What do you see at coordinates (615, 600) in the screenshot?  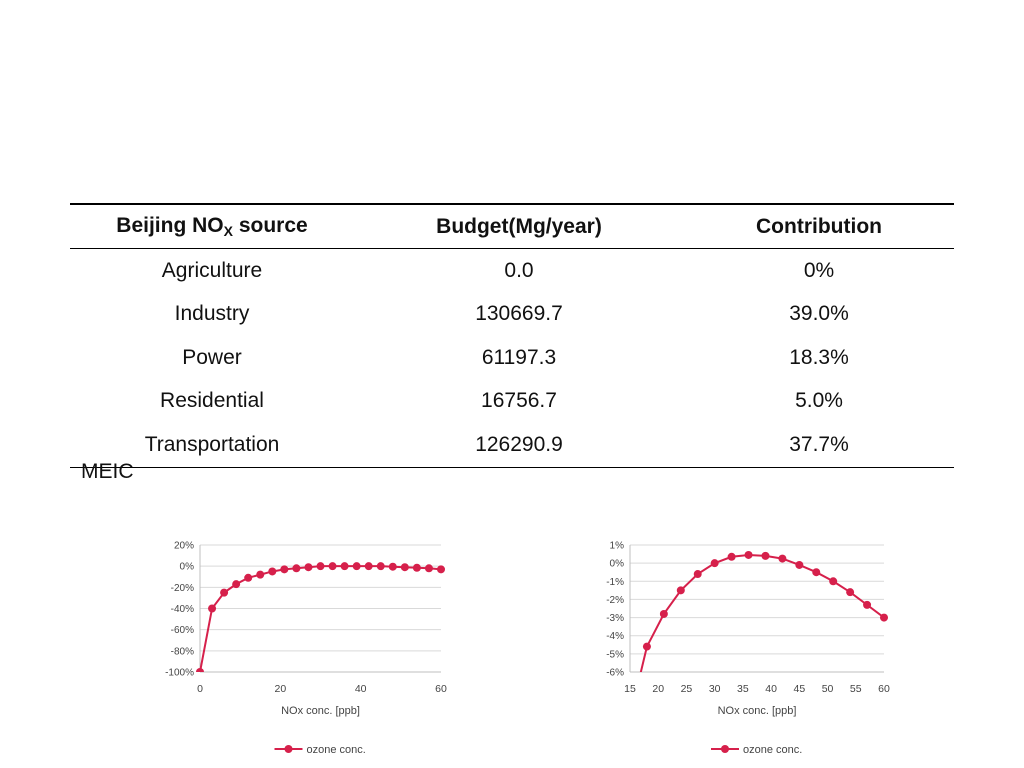 I see `y-tick-label: -2%` at bounding box center [615, 600].